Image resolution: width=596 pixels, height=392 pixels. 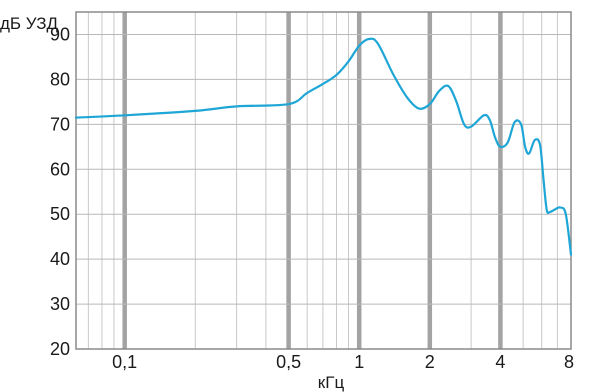 I want to click on y-tick-label: 90, so click(x=60, y=34).